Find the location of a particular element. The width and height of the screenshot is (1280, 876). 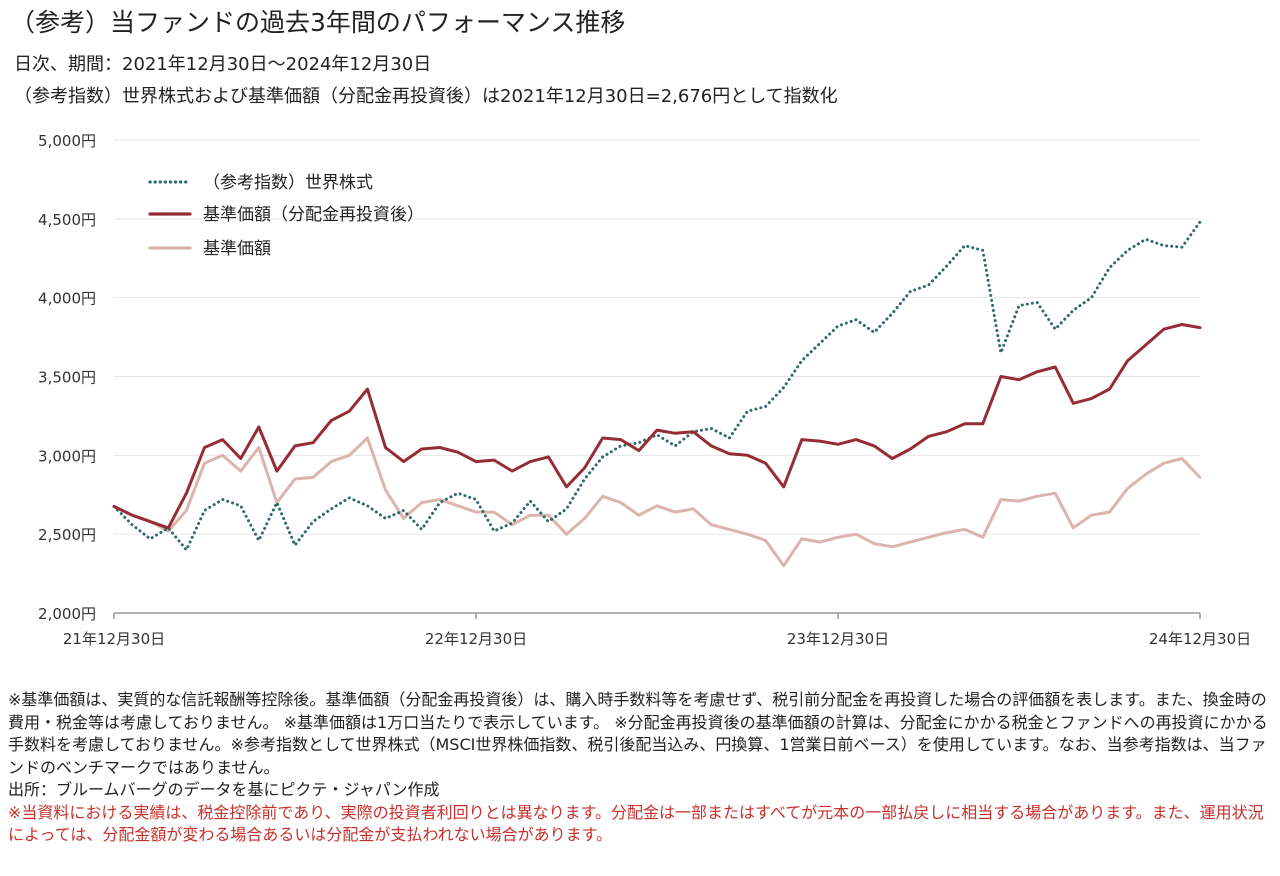

legend-label-0: （参考指数）世界株式 is located at coordinates (288, 183).